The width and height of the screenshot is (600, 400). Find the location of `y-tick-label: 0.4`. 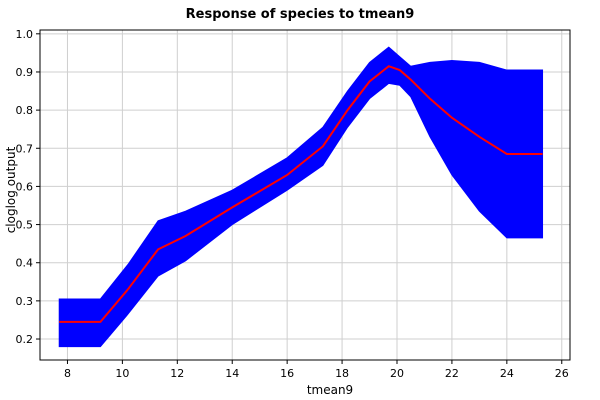

y-tick-label: 0.4 is located at coordinates (25, 263).